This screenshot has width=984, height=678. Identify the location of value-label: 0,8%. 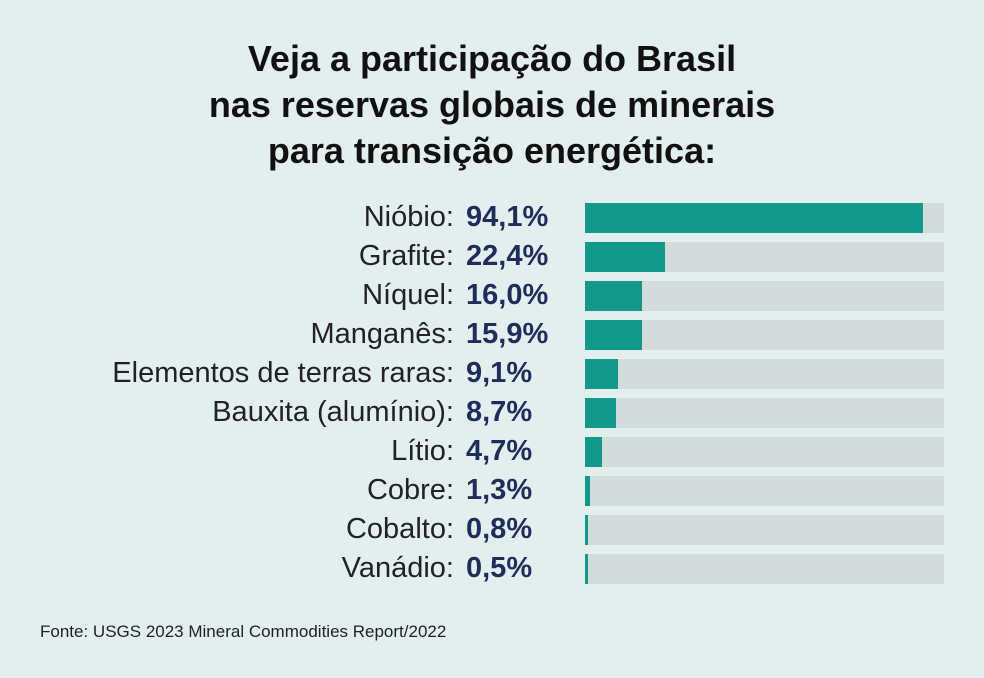
(499, 529).